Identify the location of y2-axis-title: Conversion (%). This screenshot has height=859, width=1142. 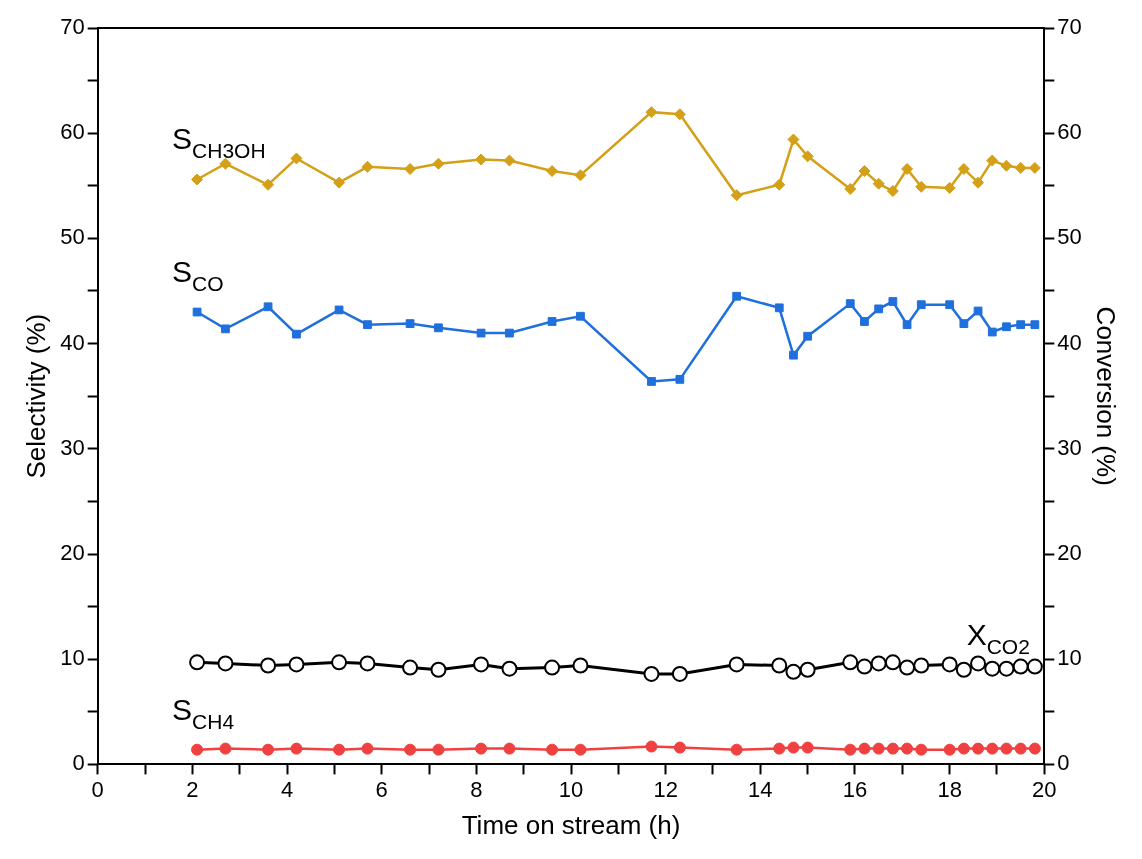
(1106, 396).